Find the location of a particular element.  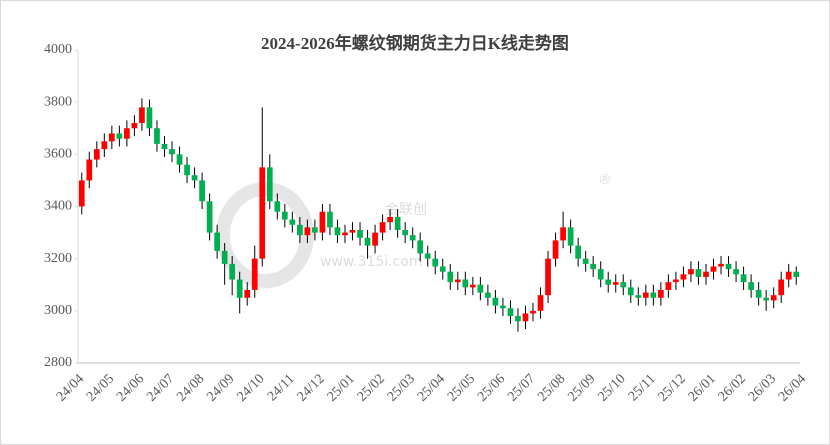

watermark-mark: ® is located at coordinates (605, 180).